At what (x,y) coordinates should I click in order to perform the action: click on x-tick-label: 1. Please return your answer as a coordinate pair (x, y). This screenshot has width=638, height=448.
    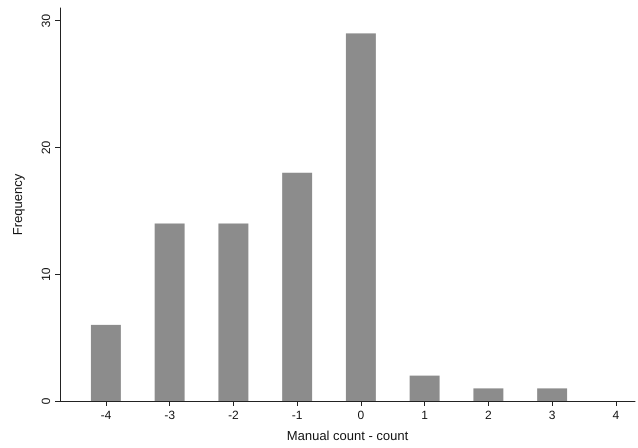
    Looking at the image, I should click on (424, 415).